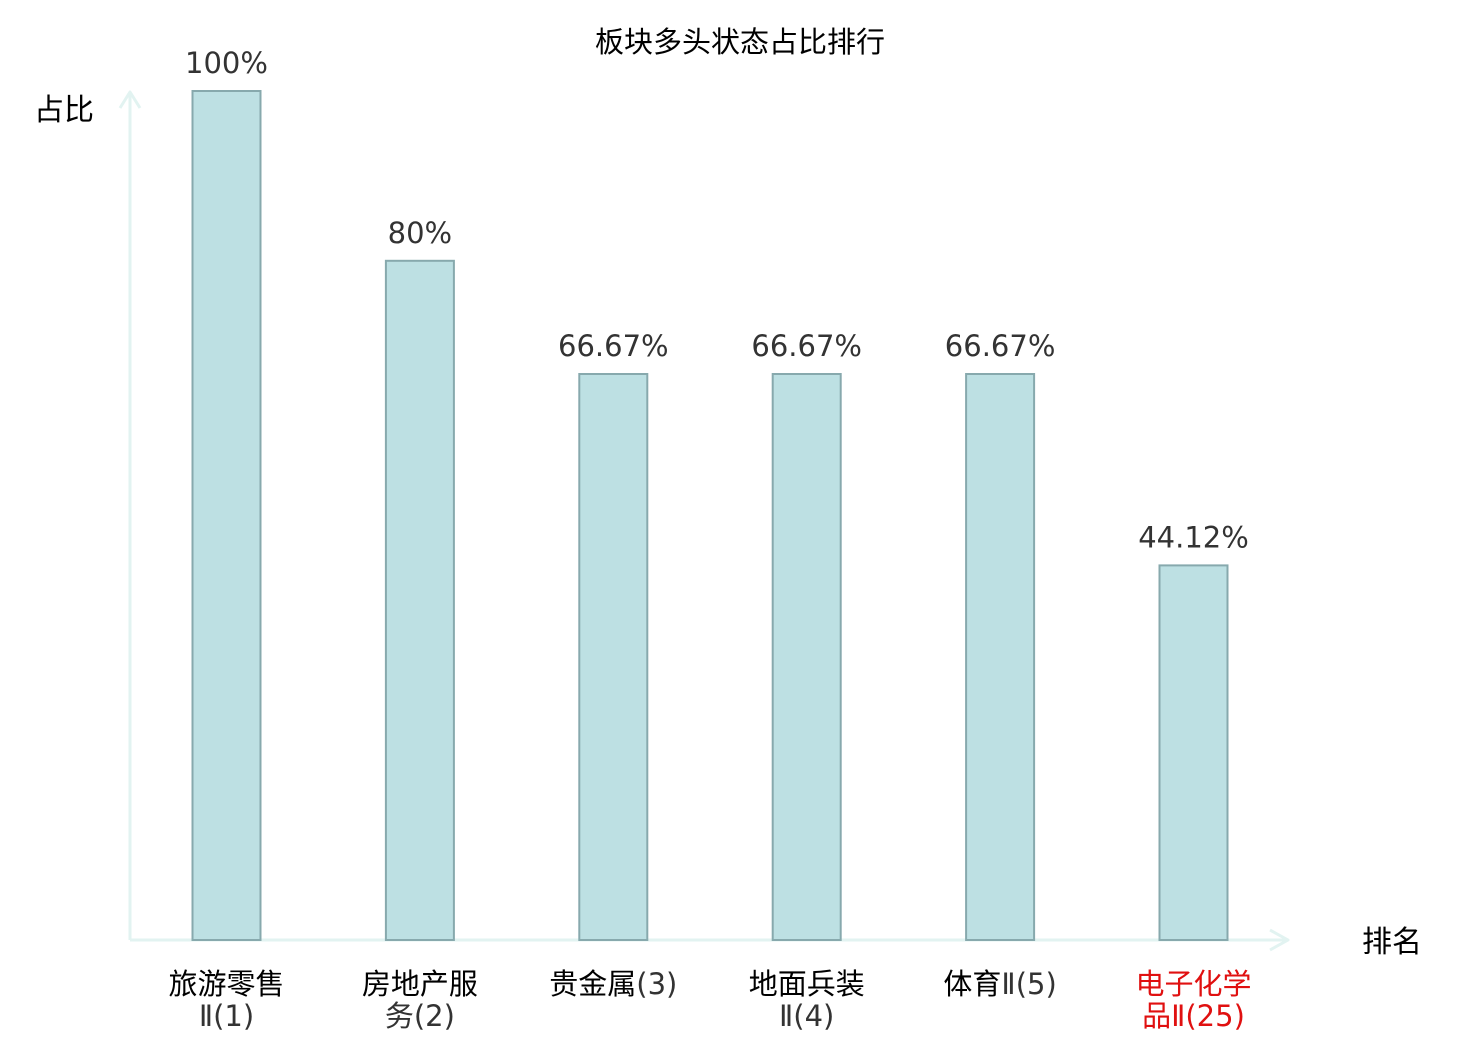 This screenshot has height=1040, width=1480. What do you see at coordinates (420, 233) in the screenshot?
I see `bar-value-label: 80%` at bounding box center [420, 233].